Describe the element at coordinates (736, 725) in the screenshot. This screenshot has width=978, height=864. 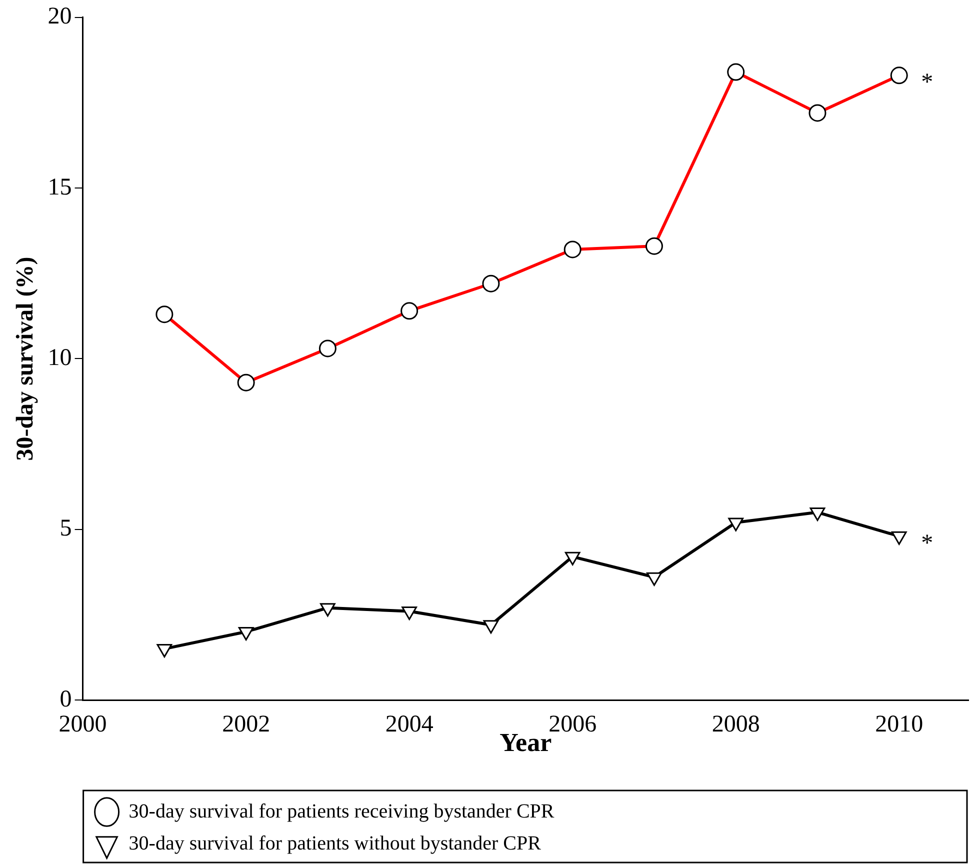
I see `x-tick-label: 2008` at that location.